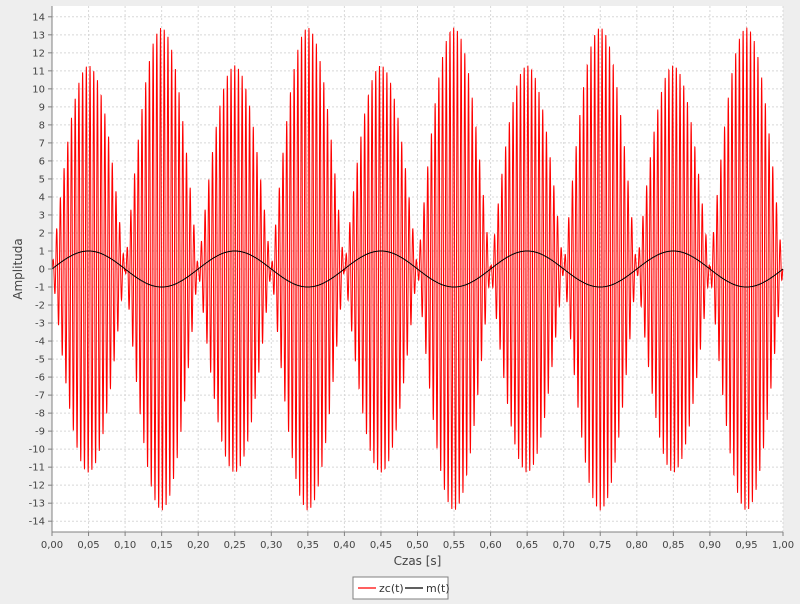 The height and width of the screenshot is (604, 800). What do you see at coordinates (564, 545) in the screenshot?
I see `x-tick-label: 0,70` at bounding box center [564, 545].